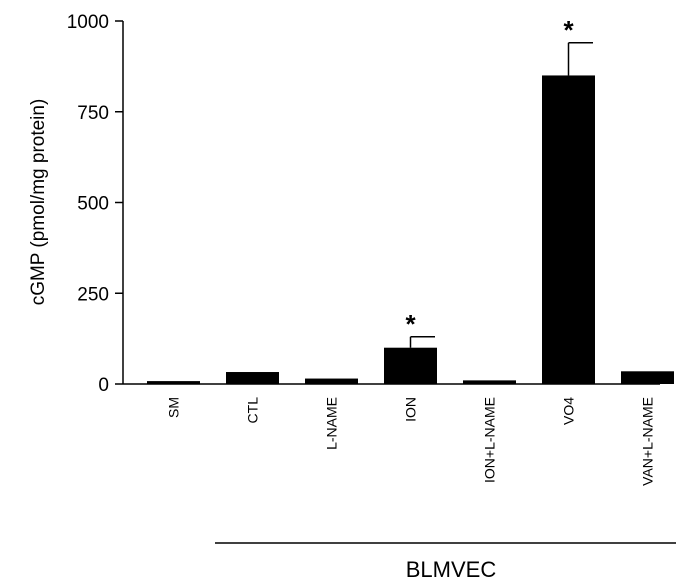 This screenshot has height=582, width=676. Describe the element at coordinates (569, 411) in the screenshot. I see `x-tick-label: VO4` at that location.